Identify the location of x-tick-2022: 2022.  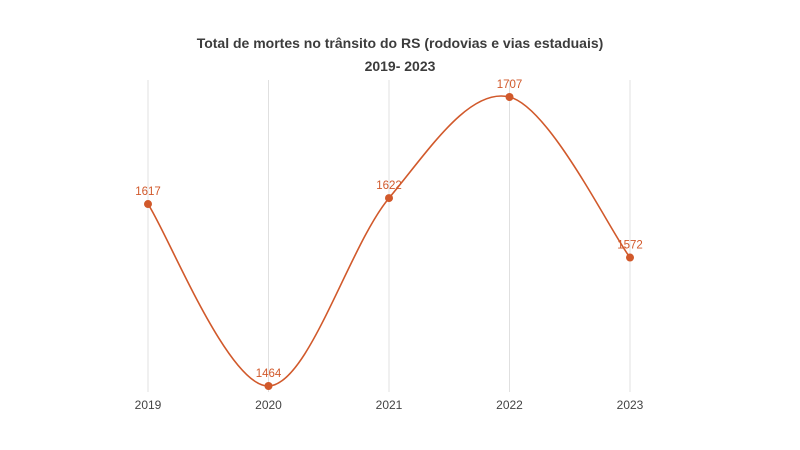
(509, 405).